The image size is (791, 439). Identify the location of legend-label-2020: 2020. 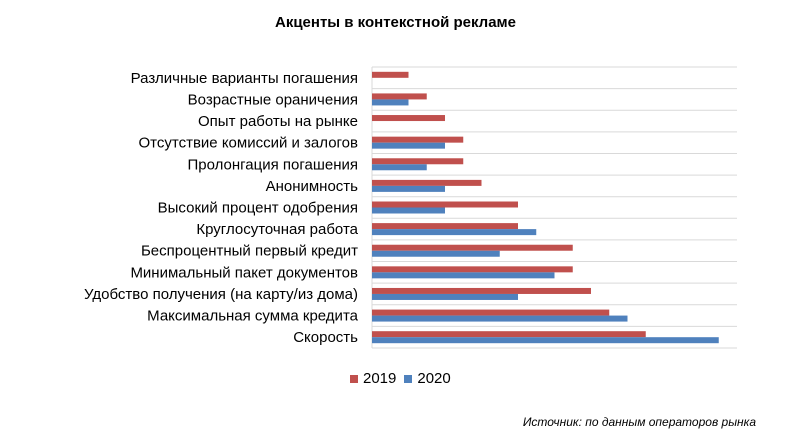
(434, 378).